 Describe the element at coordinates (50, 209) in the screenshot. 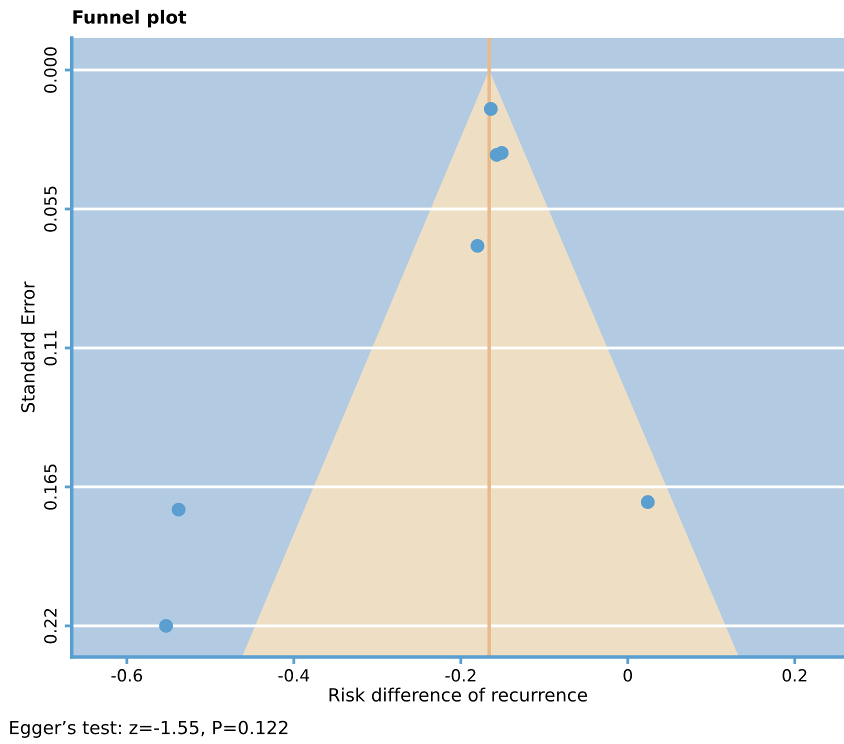

I see `y-tick-label: 0.055` at that location.